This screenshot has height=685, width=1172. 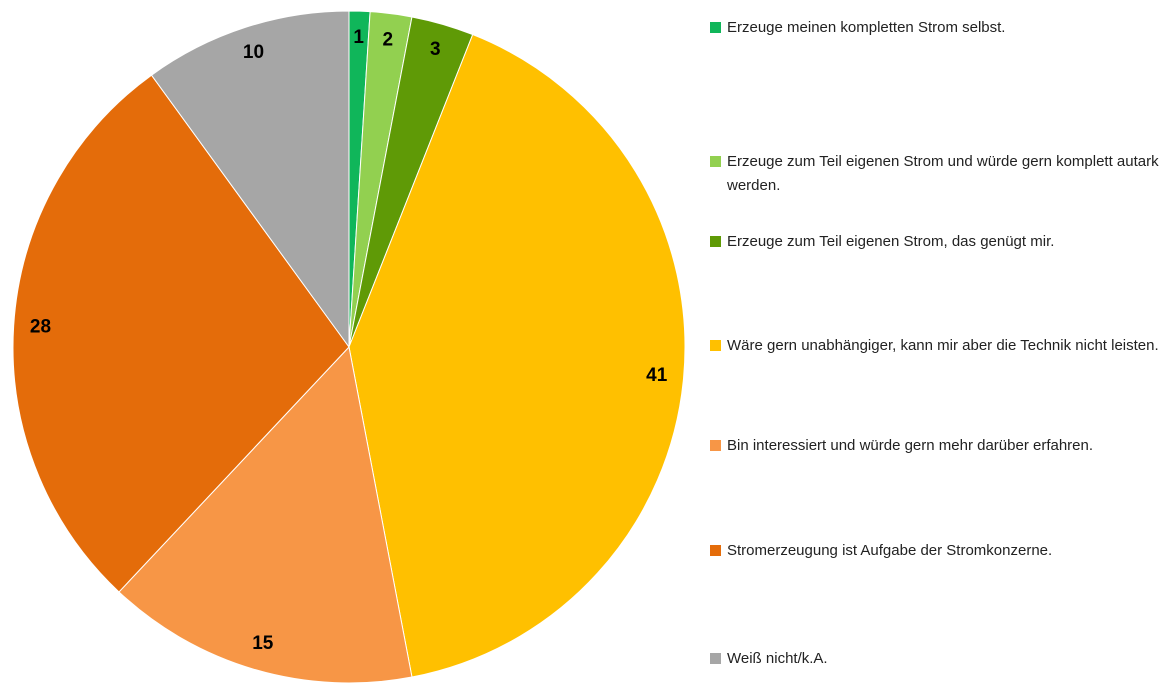 I want to click on data-label: 41, so click(x=657, y=375).